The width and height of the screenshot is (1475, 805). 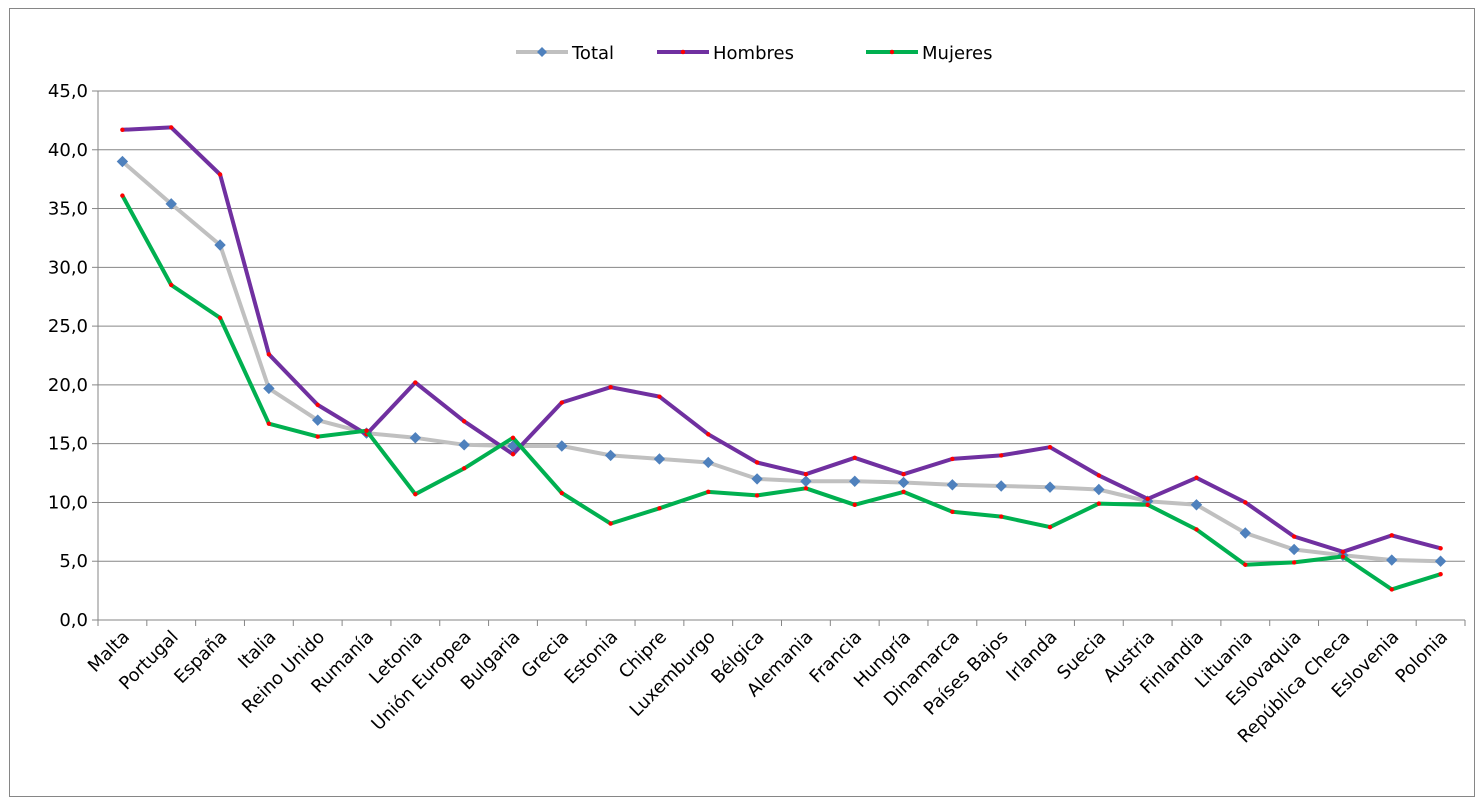 What do you see at coordinates (68, 209) in the screenshot?
I see `y-tick-label: 35,0` at bounding box center [68, 209].